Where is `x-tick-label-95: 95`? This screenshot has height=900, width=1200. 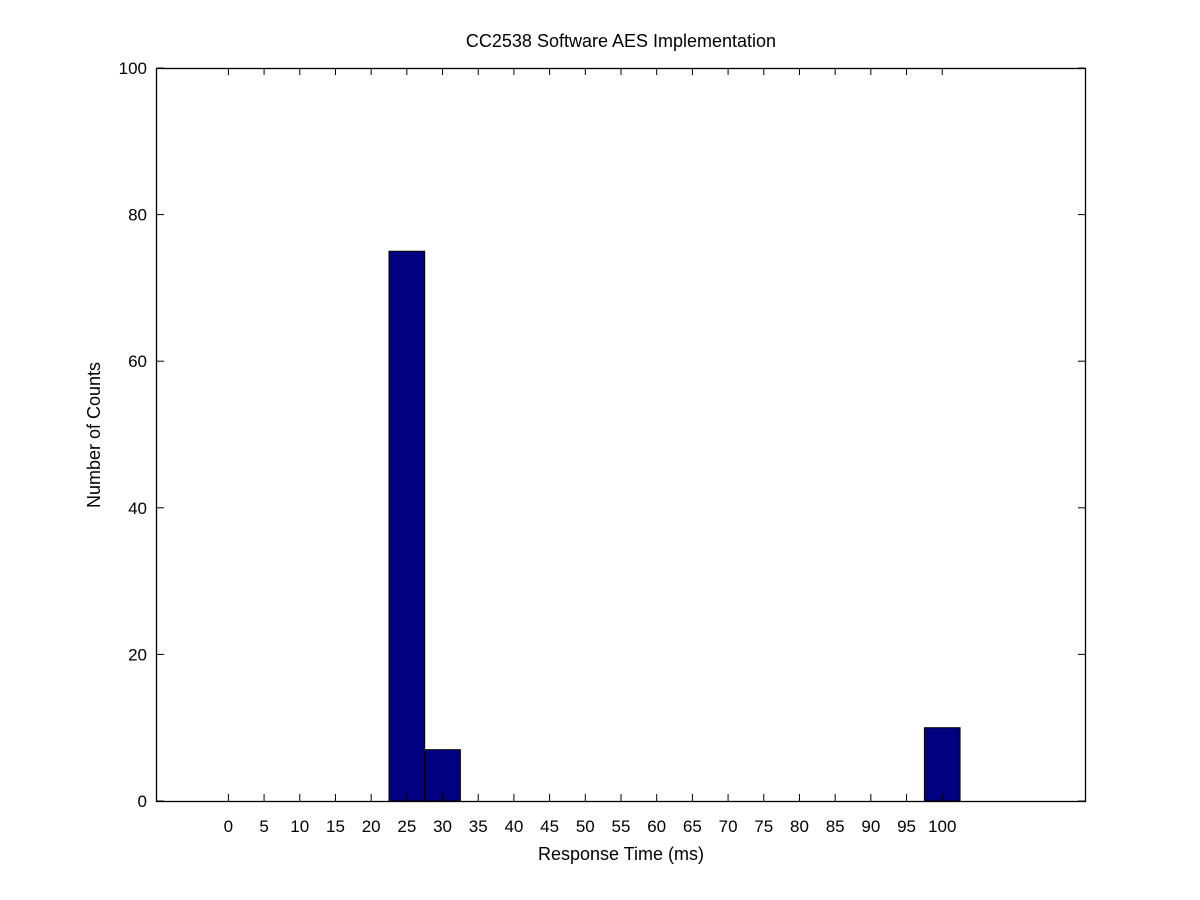
x-tick-label-95: 95 is located at coordinates (906, 826).